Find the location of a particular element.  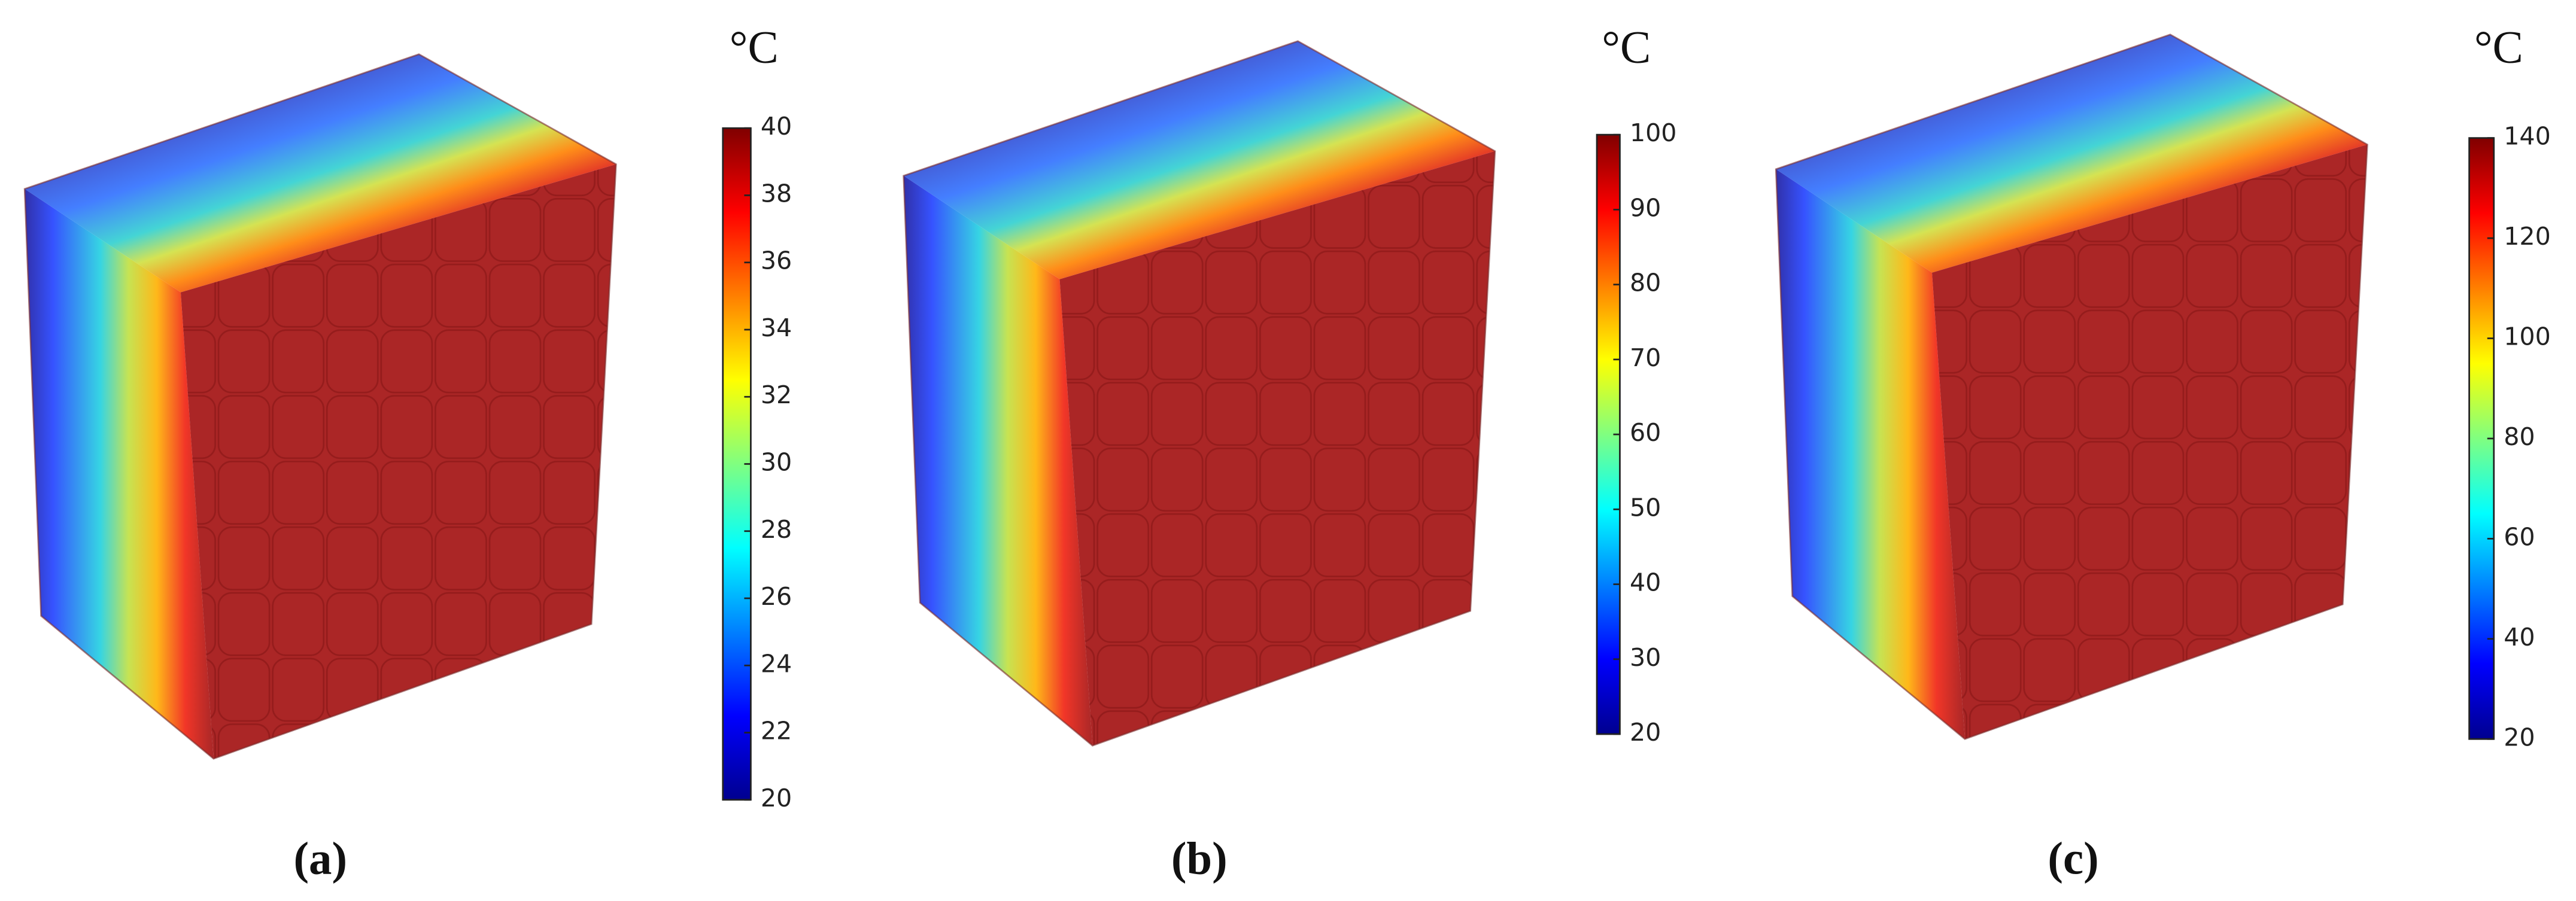

panel-label: (b) is located at coordinates (1199, 858).